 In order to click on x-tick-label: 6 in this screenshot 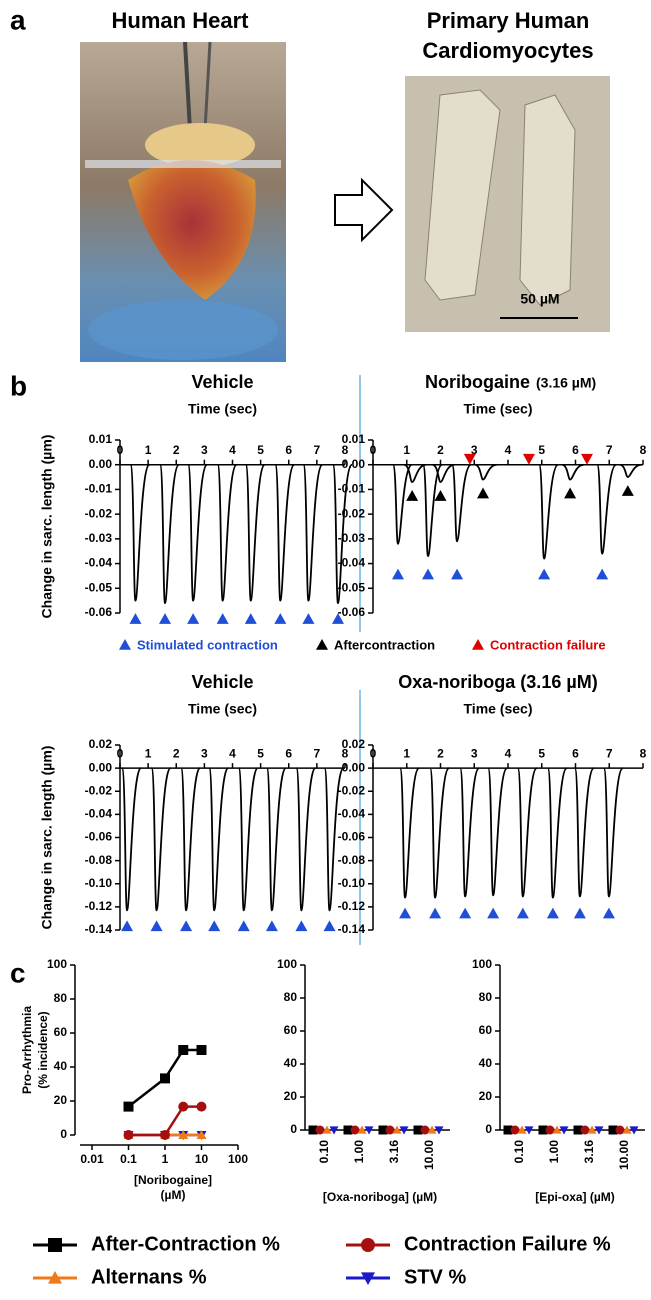, I will do `click(288, 450)`.